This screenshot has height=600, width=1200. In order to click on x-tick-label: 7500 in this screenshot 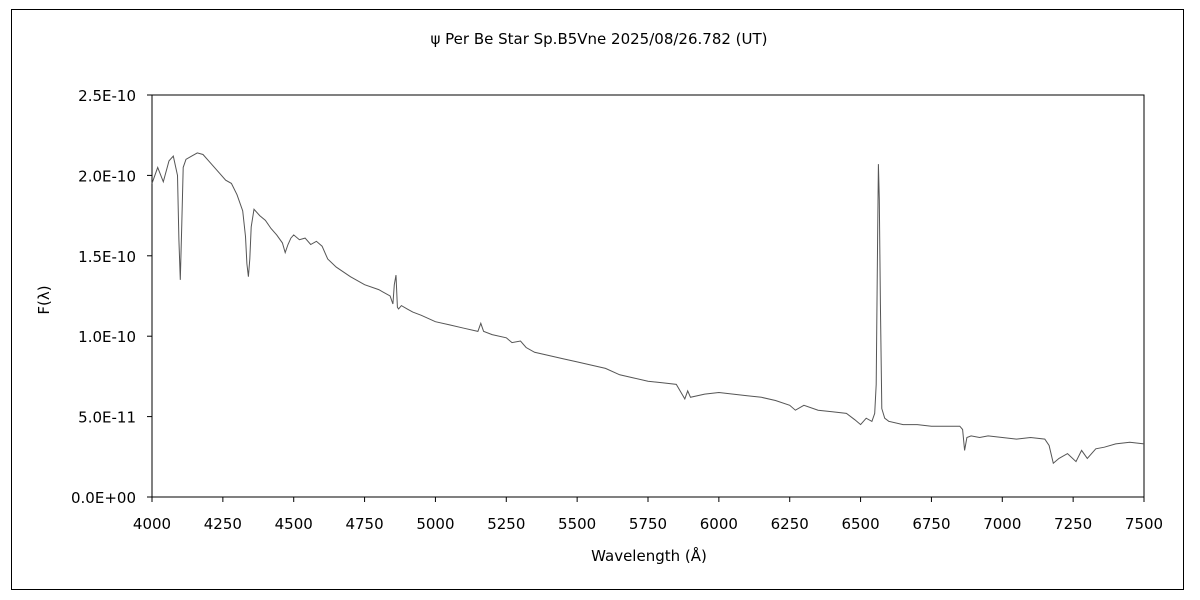, I will do `click(1144, 524)`.